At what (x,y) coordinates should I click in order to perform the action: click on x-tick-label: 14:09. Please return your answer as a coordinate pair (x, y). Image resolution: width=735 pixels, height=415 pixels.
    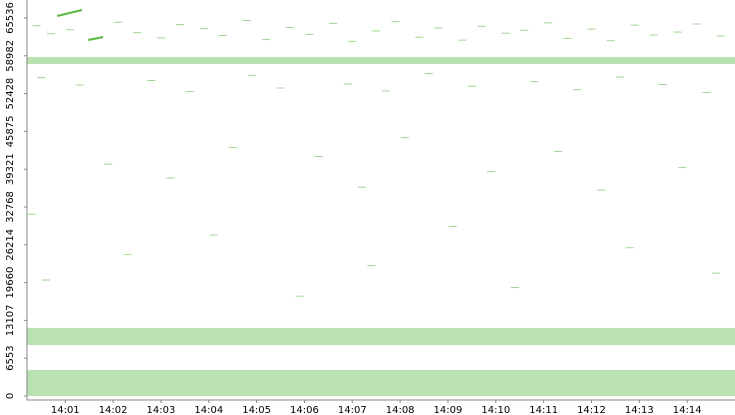
    Looking at the image, I should click on (448, 410).